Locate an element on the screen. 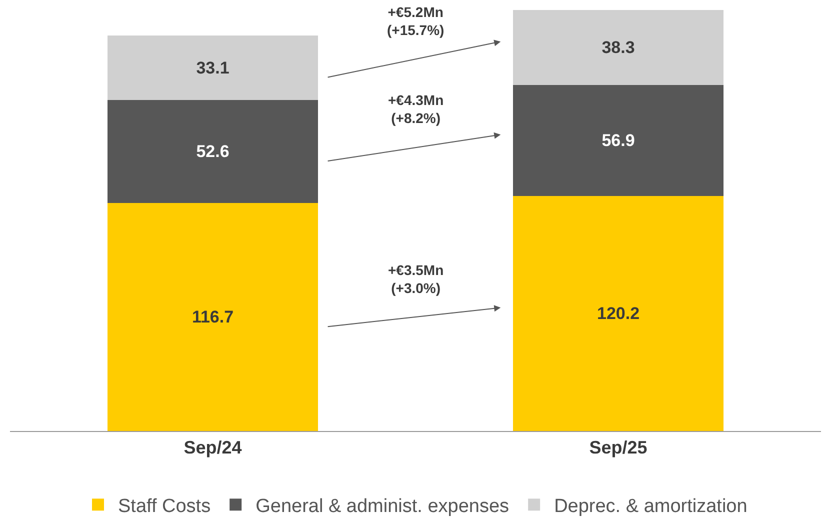 Image resolution: width=829 pixels, height=532 pixels. data-label: 52.6 is located at coordinates (213, 152).